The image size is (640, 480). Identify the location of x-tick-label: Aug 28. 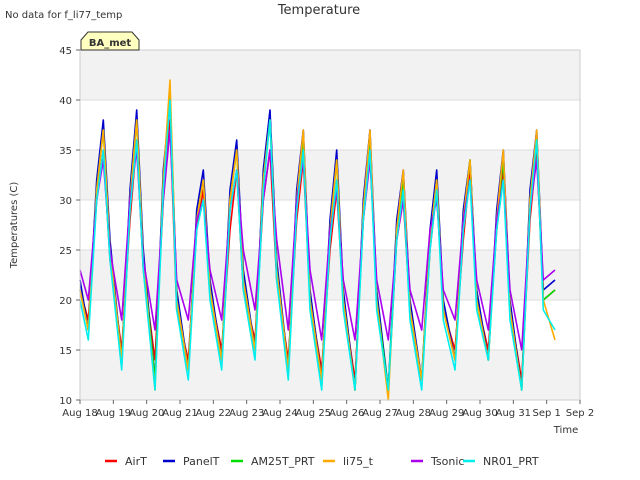
(413, 413).